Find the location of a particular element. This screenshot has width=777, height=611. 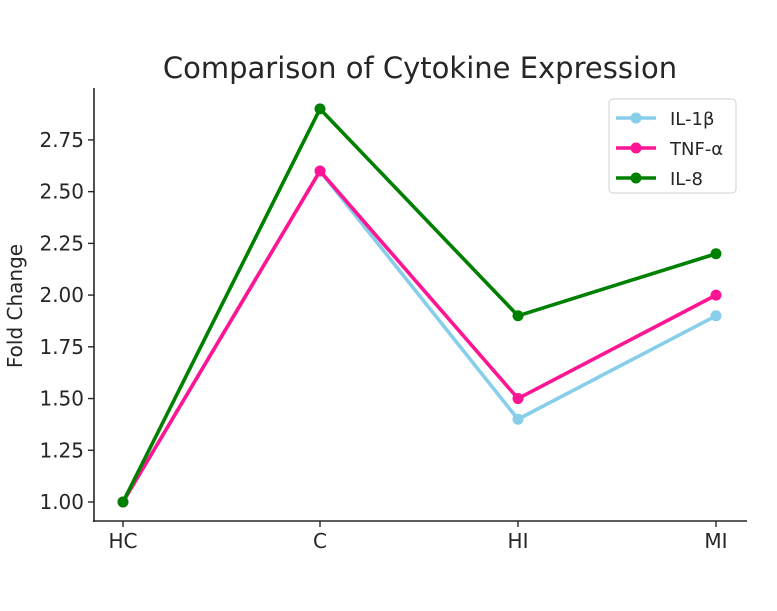

y-tick-label: 1.75 is located at coordinates (61, 347).